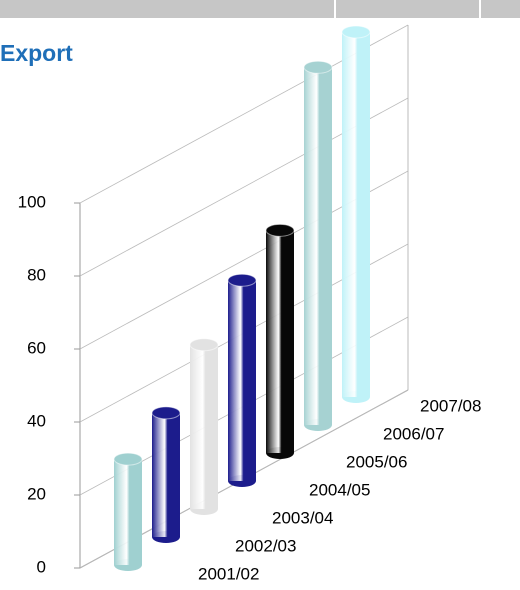  I want to click on chart-title: Export, so click(36, 53).